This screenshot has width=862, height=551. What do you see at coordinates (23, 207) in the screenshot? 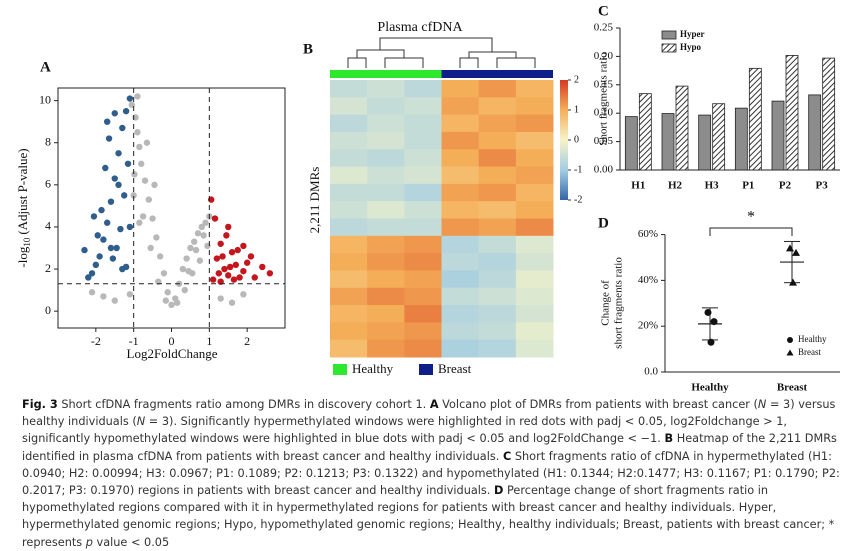
I see `y-axis-label: -log10 (Adjust P-value)` at bounding box center [23, 207].